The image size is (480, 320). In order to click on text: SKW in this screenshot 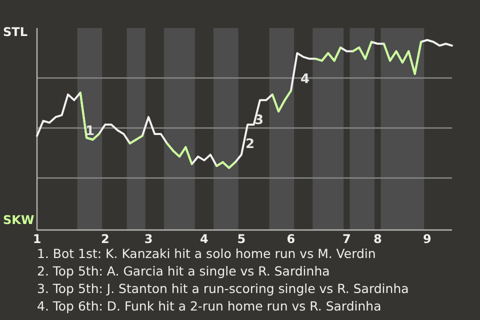, I will do `click(18, 220)`.